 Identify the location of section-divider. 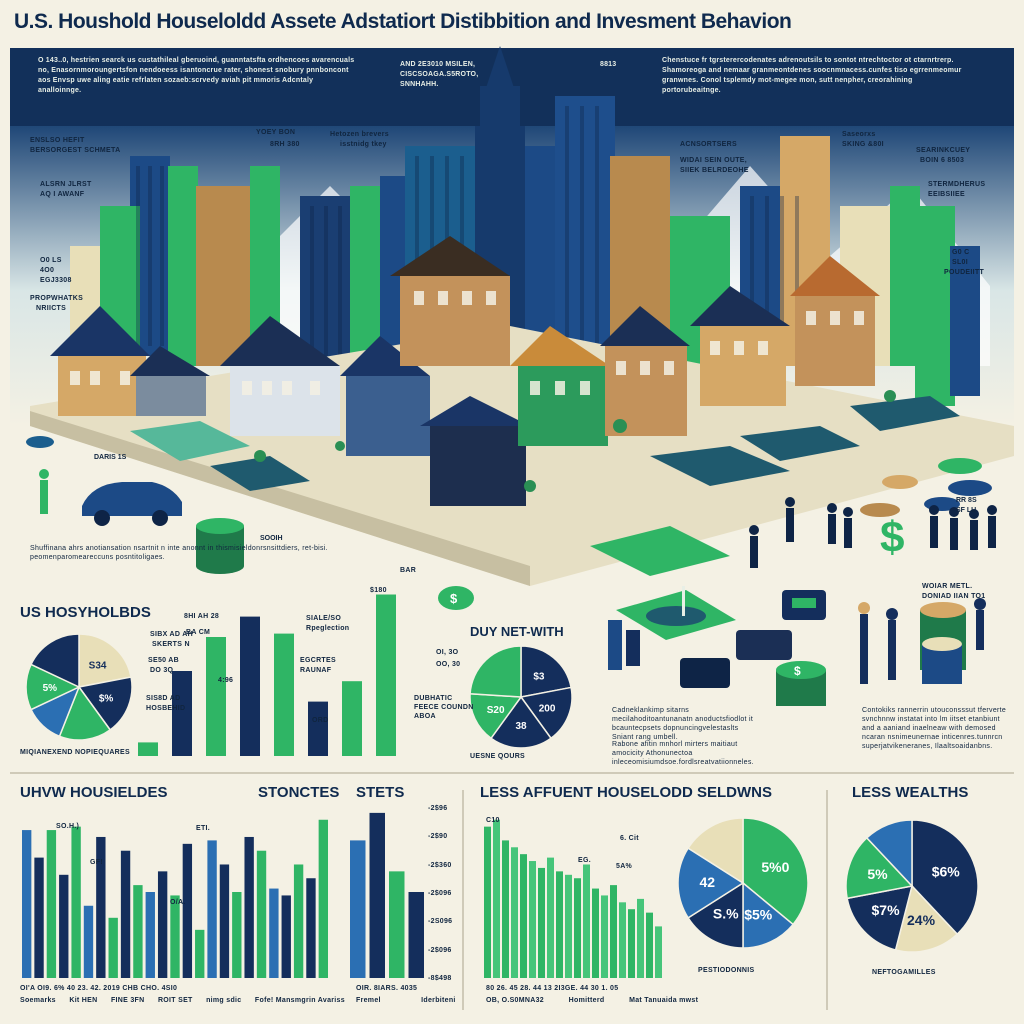
(512, 773).